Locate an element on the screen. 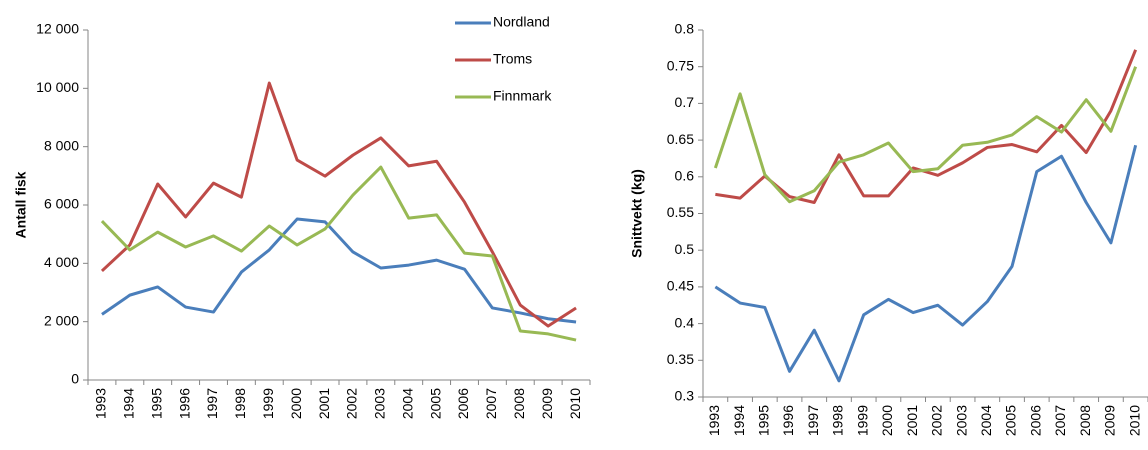 This screenshot has width=1148, height=450. y-axis-title: Snittvekt (kg) is located at coordinates (637, 213).